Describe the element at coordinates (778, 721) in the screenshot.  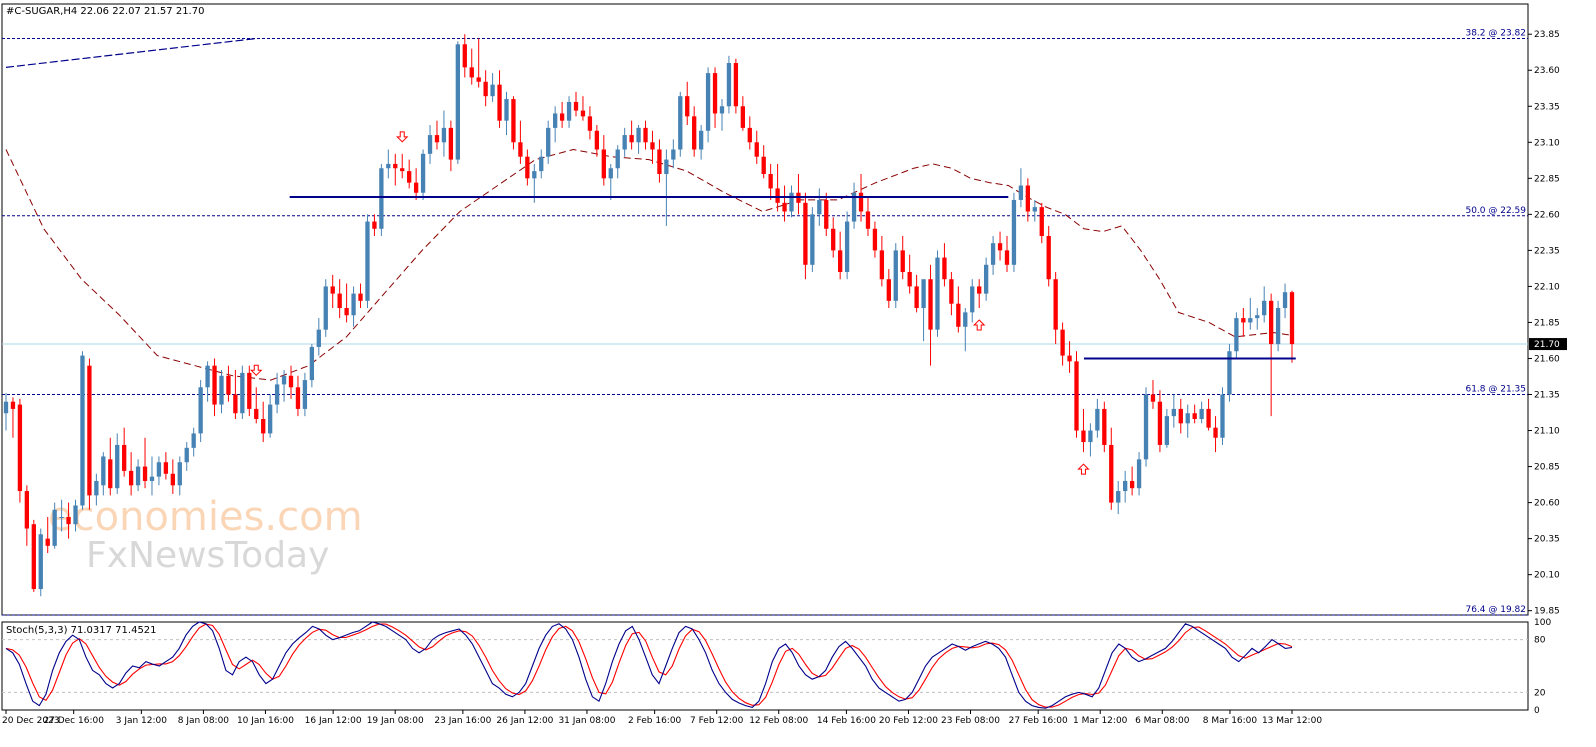
I see `time-tick-label: 12 Feb 08:00` at that location.